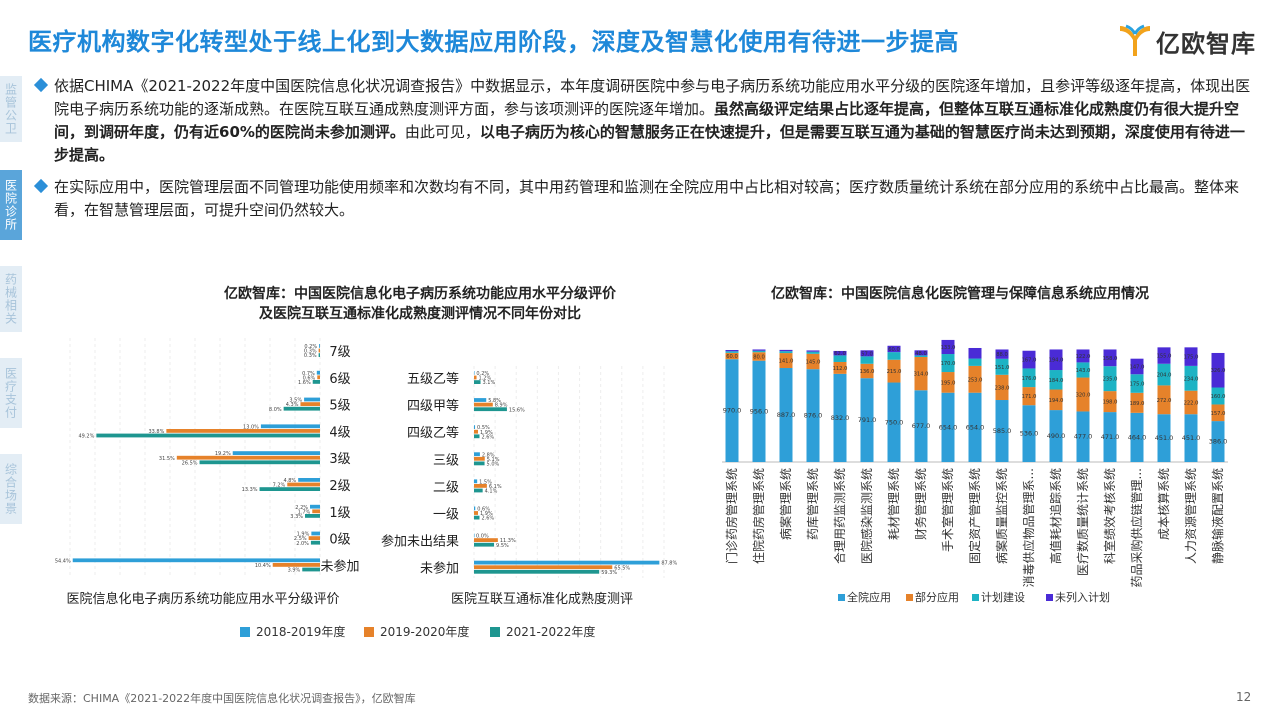 This screenshot has height=720, width=1280. Describe the element at coordinates (223, 454) in the screenshot. I see `emr-bar-label: 19.2%` at that location.